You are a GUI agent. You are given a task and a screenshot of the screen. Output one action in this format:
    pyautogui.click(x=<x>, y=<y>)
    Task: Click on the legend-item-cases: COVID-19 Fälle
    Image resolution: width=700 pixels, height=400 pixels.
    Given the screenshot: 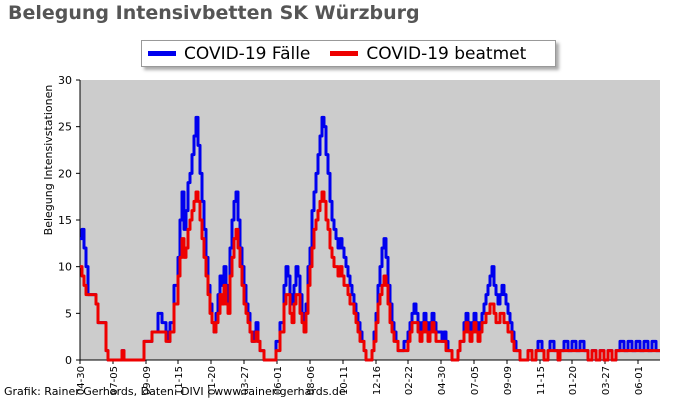 What is the action you would take?
    pyautogui.click(x=229, y=54)
    